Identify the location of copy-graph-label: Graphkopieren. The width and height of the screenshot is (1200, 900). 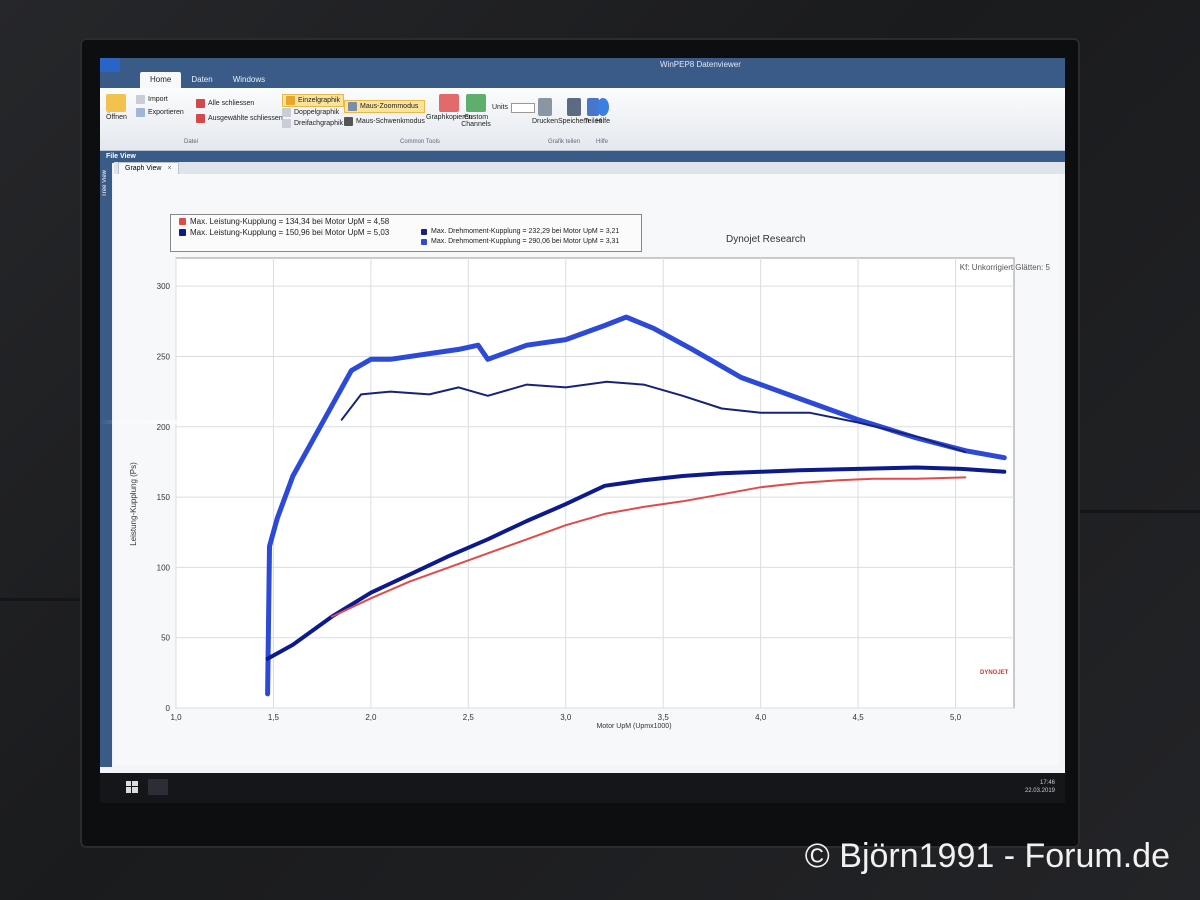
(449, 117).